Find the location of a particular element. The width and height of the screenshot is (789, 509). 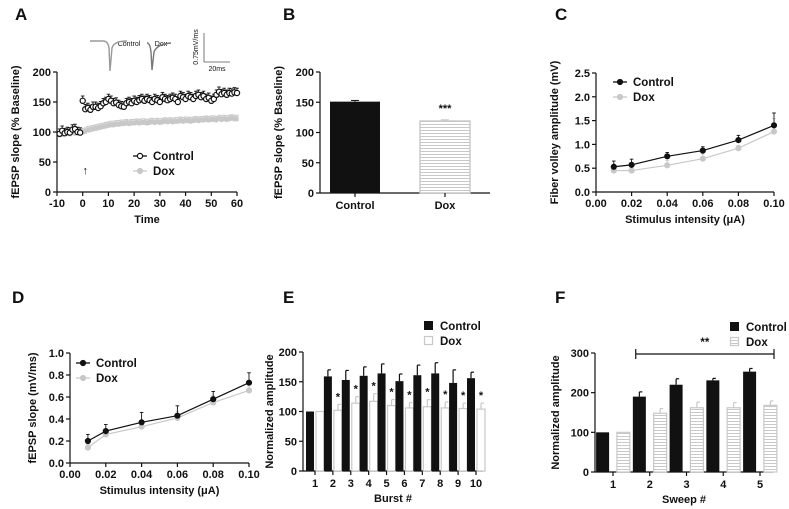

y-tick-label: 300 is located at coordinates (580, 354).